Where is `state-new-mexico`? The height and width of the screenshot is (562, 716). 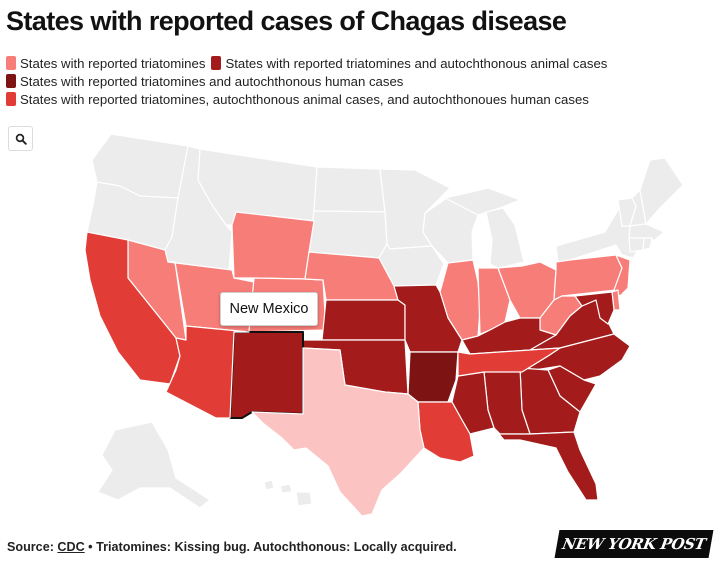 state-new-mexico is located at coordinates (266, 375).